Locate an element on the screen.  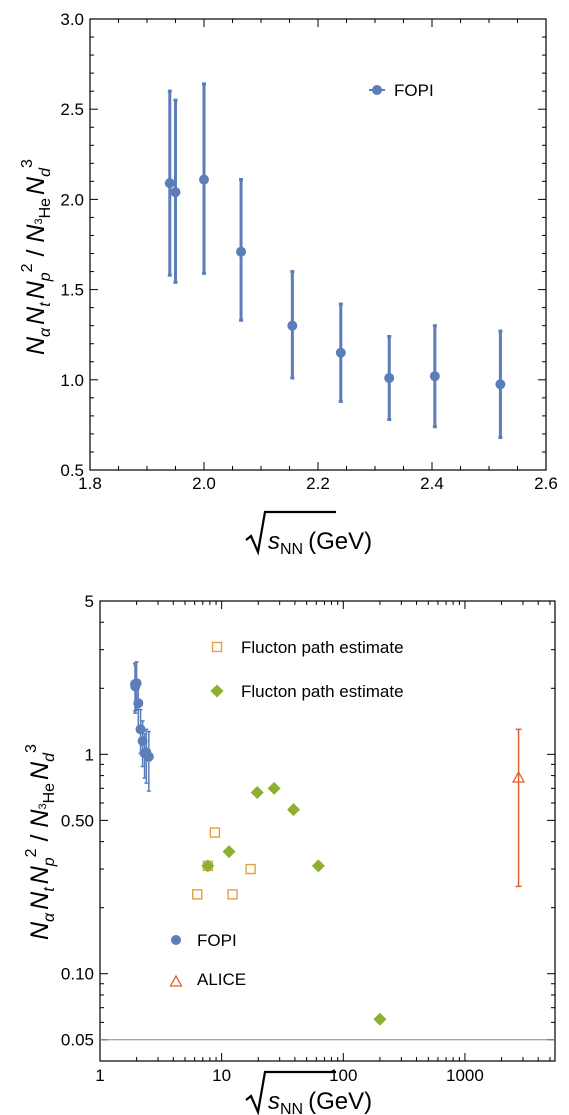
x-tick-label: 1000 is located at coordinates (465, 1075).